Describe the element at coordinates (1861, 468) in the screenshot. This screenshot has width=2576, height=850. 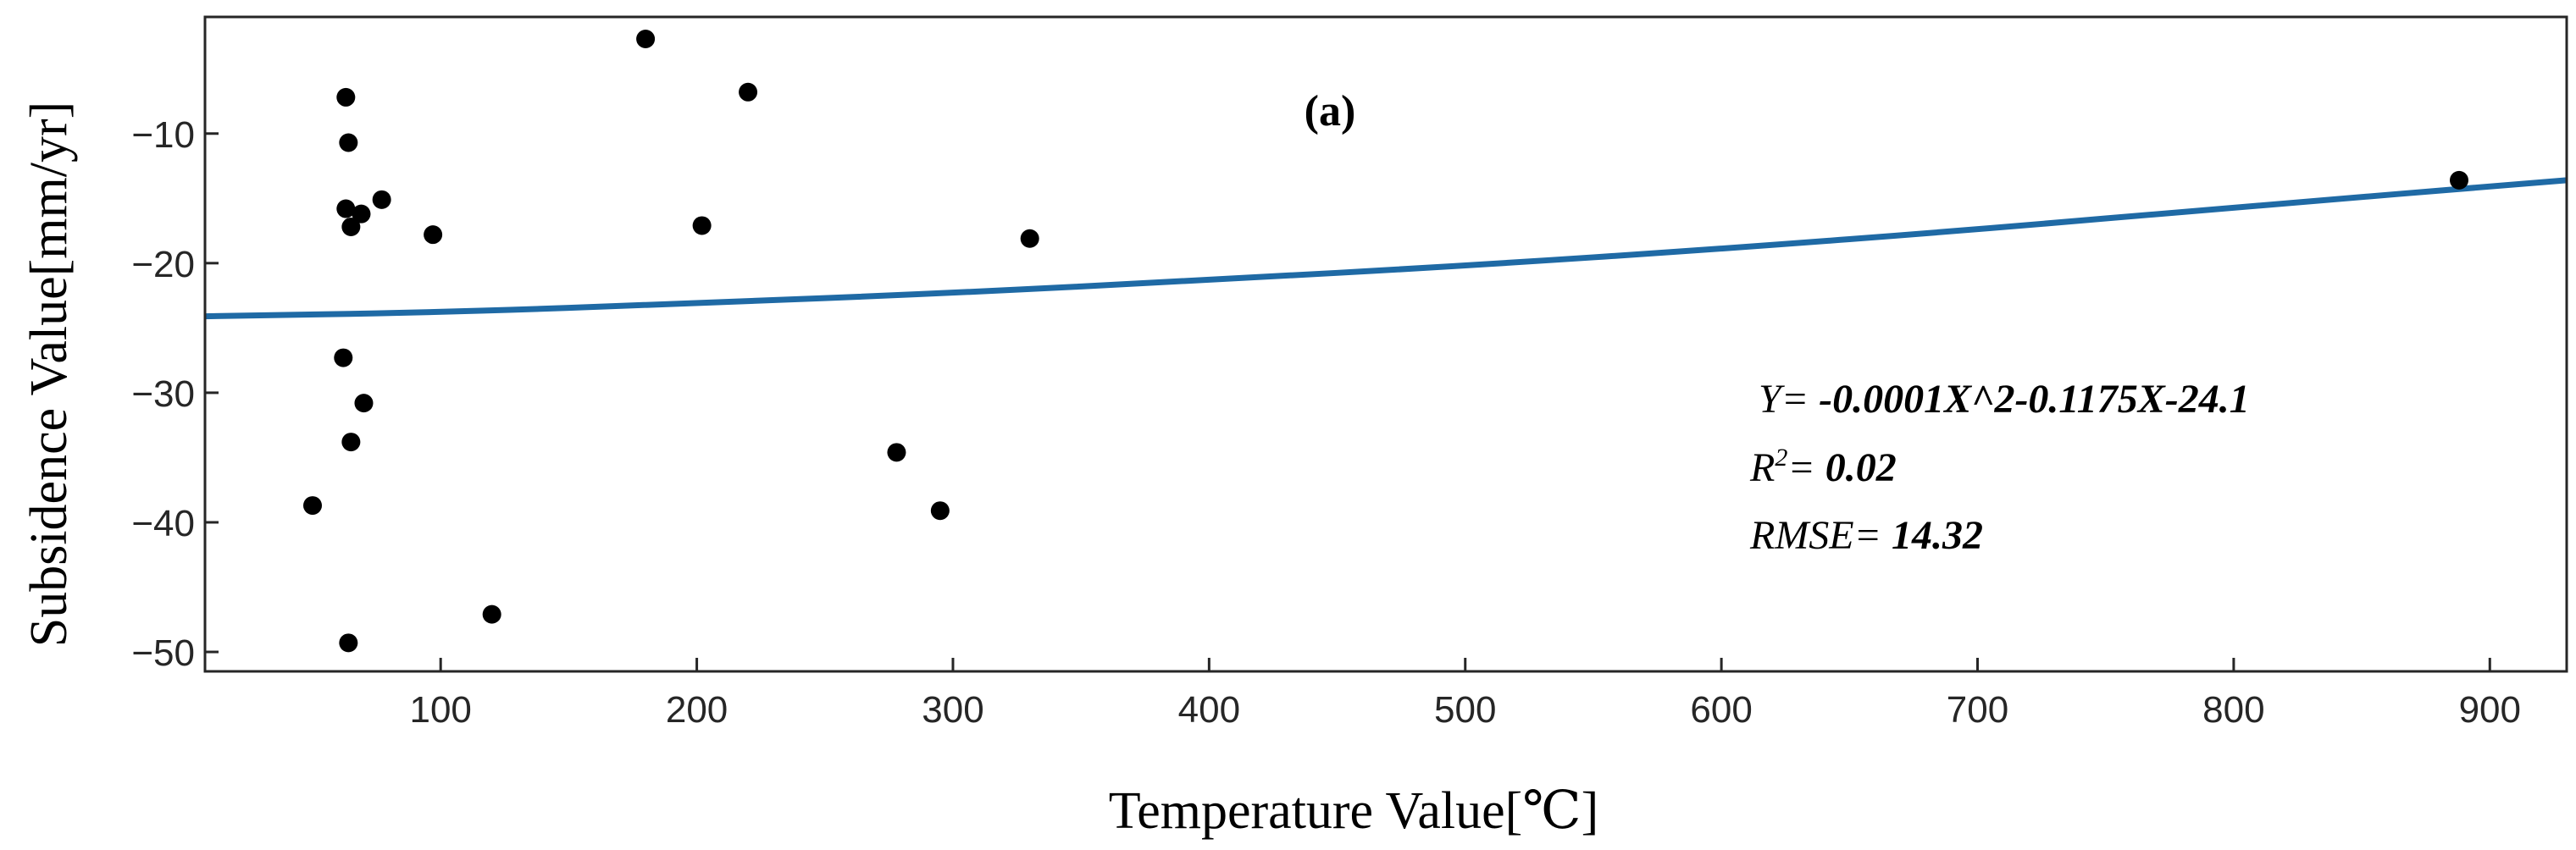
I see `r-squared-value: 0.02` at that location.